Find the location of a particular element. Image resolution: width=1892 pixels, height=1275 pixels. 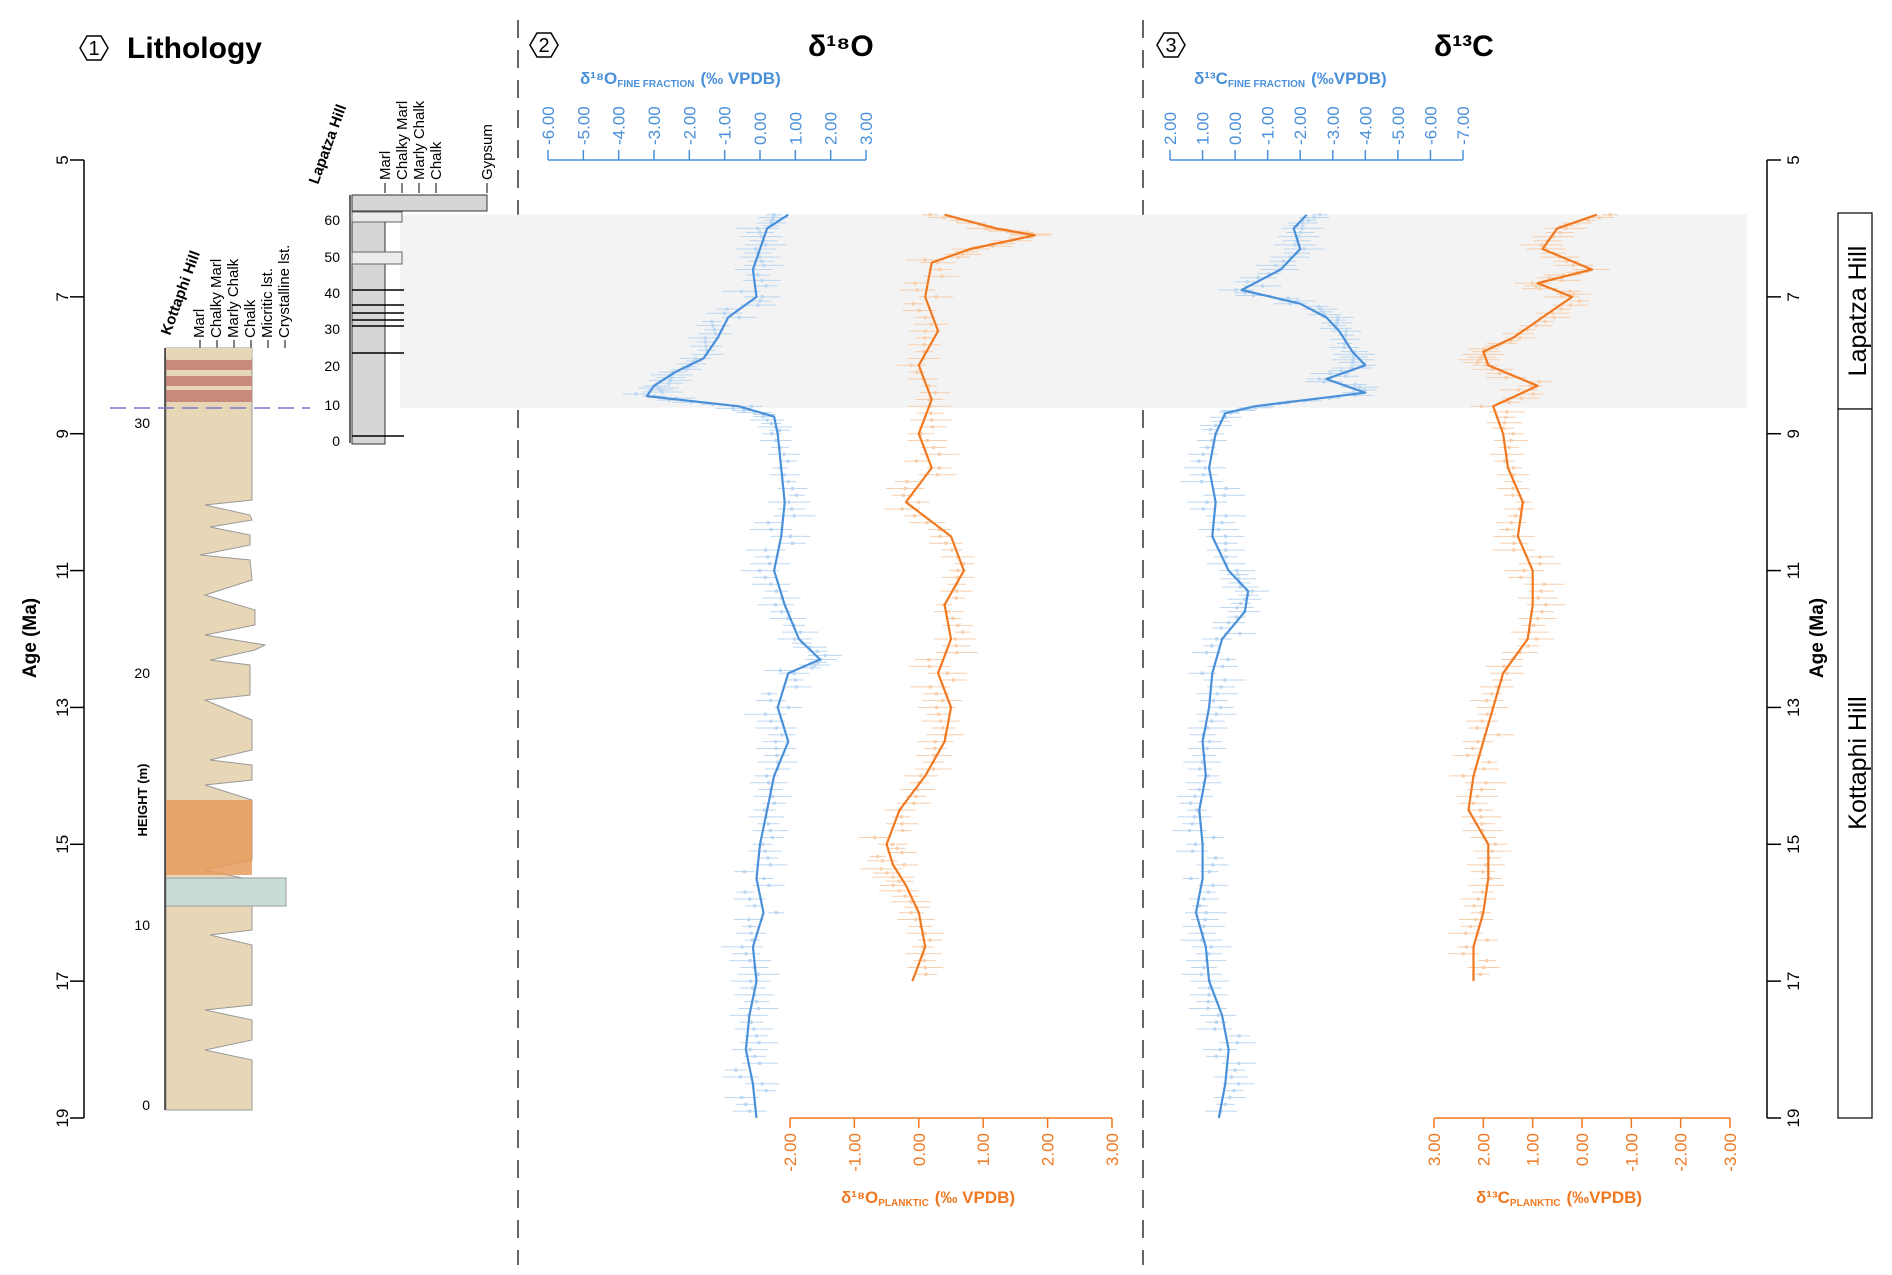

panel-2-title: δ¹⁸O is located at coordinates (841, 46).